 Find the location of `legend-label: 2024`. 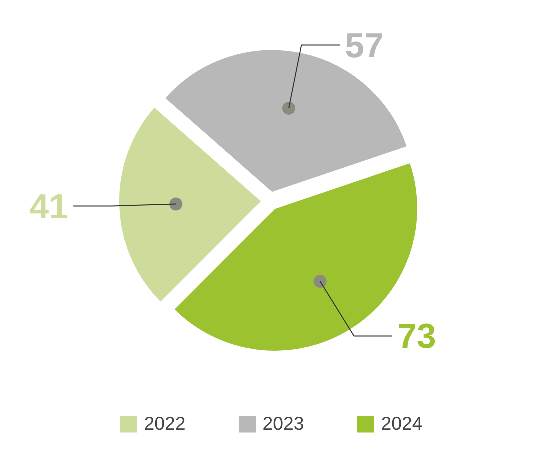

legend-label: 2024 is located at coordinates (402, 424).